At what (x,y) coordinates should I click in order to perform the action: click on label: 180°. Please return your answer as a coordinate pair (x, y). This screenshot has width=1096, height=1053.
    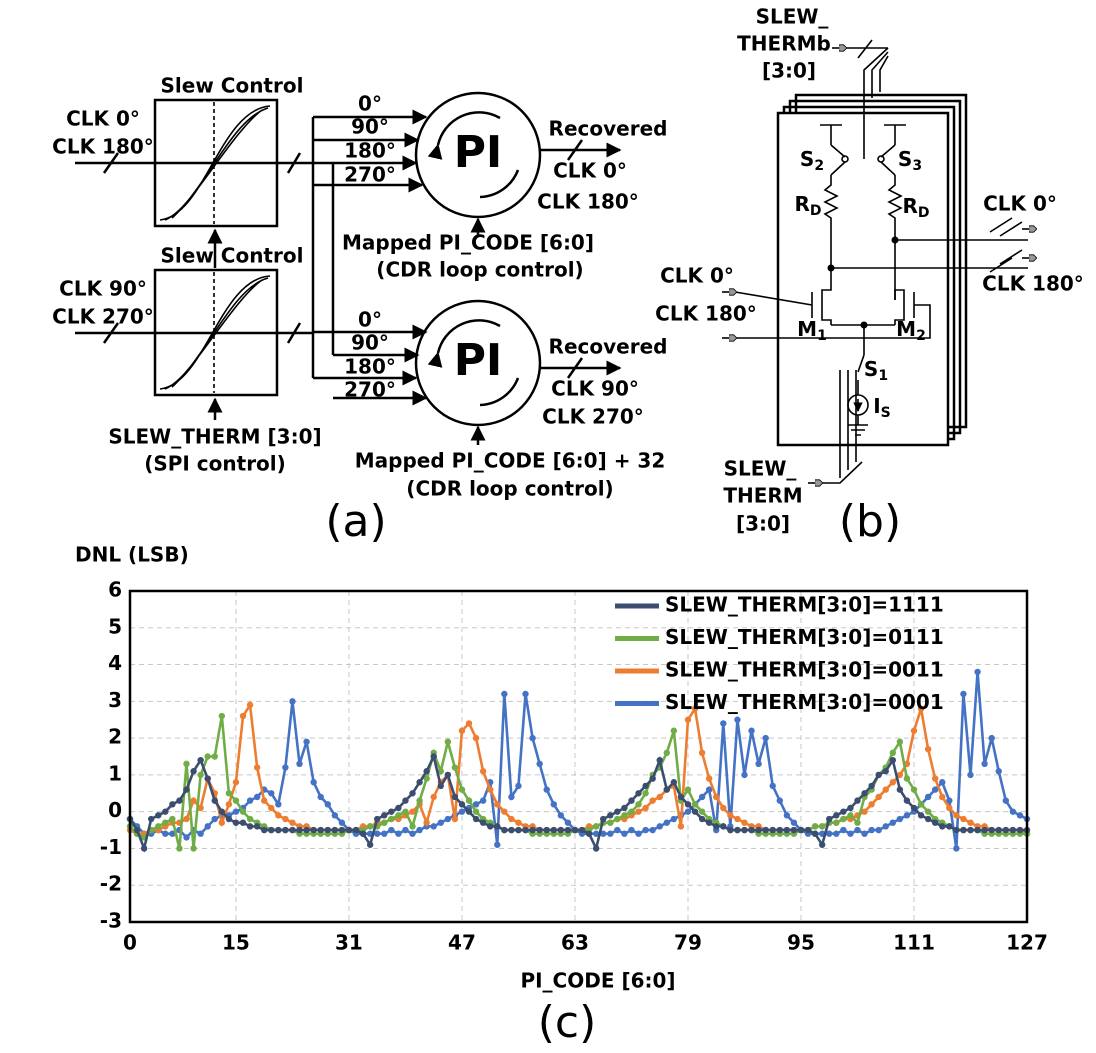
    Looking at the image, I should click on (370, 151).